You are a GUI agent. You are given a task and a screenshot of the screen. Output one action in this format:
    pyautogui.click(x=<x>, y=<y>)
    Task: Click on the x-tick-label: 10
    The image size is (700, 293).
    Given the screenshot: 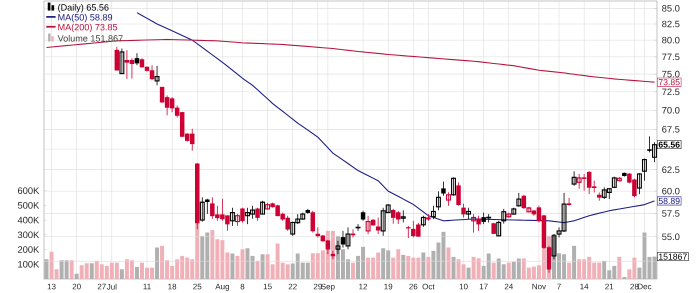 What is the action you would take?
    pyautogui.click(x=464, y=287)
    